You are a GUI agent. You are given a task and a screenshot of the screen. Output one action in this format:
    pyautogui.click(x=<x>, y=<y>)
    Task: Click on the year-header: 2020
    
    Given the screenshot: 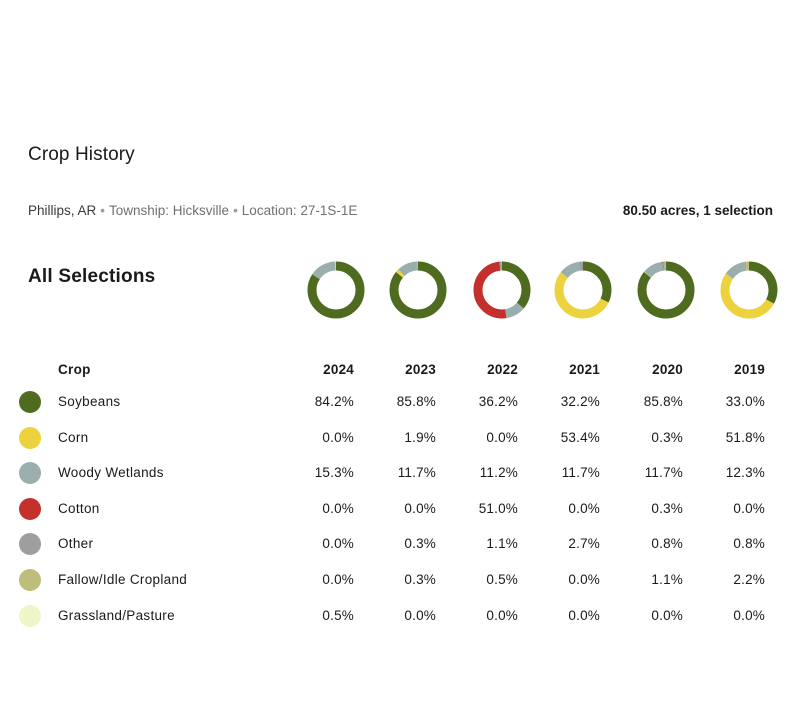 What is the action you would take?
    pyautogui.click(x=667, y=369)
    